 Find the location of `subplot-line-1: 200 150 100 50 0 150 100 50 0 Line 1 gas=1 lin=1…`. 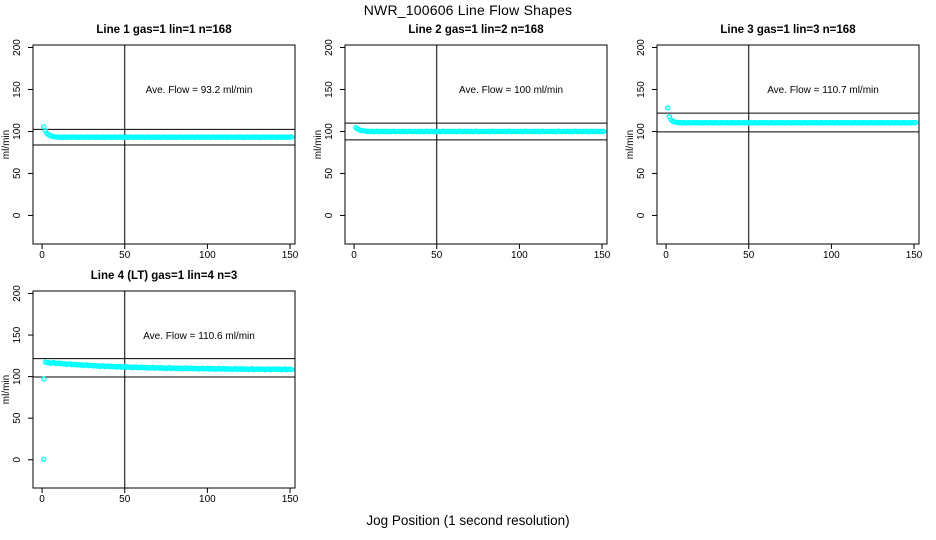

subplot-line-1: 200 150 100 50 0 150 100 50 0 Line 1 gas=1 lin=1… is located at coordinates (150, 142).